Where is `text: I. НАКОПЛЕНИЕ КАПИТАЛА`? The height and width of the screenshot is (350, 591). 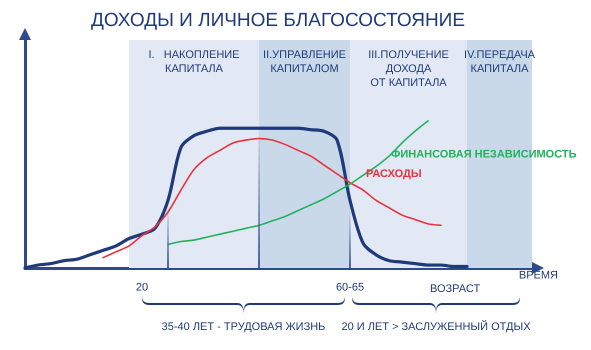 text: I. НАКОПЛЕНИЕ КАПИТАЛА is located at coordinates (194, 62).